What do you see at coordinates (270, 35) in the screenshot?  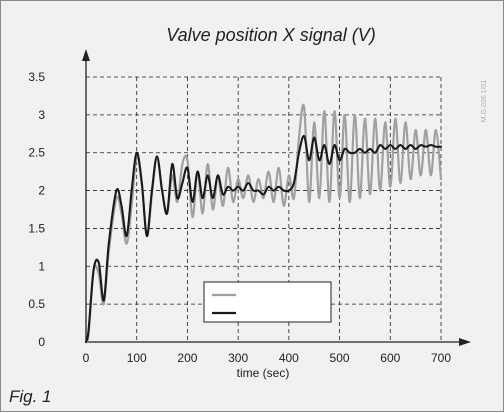 I see `chart-title: Valve position X signal (V)` at bounding box center [270, 35].